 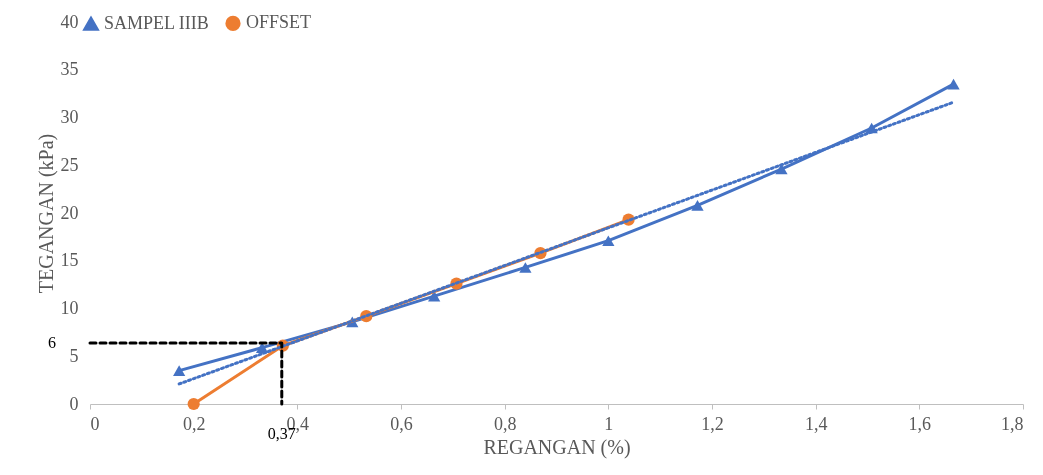 I want to click on x-axis-title: REGANGAN (%), so click(x=557, y=447).